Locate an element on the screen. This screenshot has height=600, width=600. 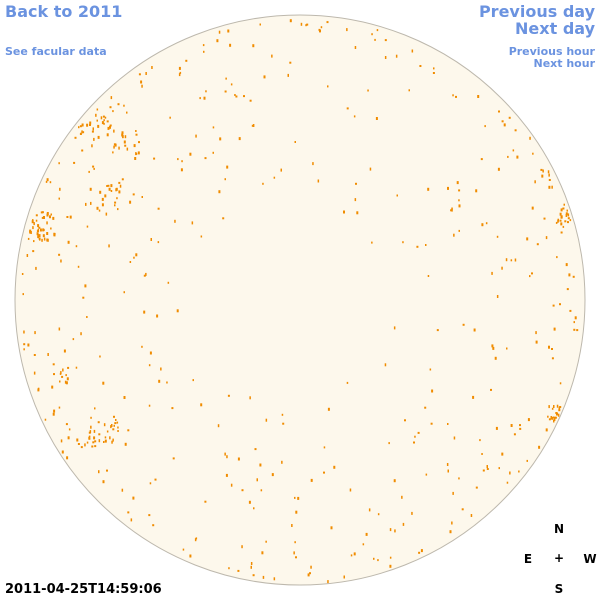
next-hour-link: Next hour is located at coordinates (564, 63).